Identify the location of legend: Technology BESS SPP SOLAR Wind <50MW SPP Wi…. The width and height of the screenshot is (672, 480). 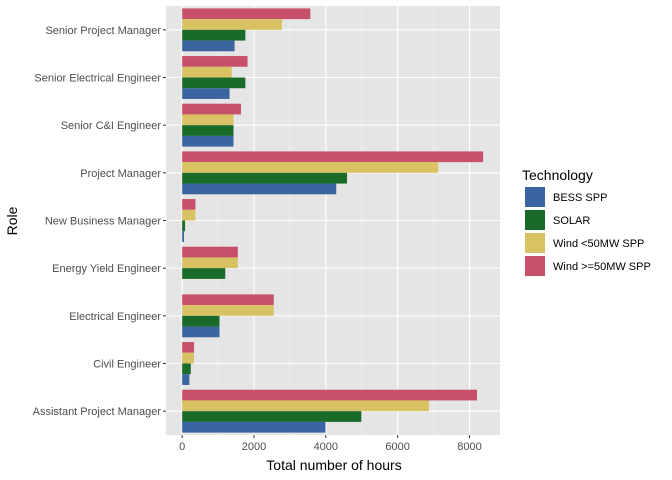
(586, 221).